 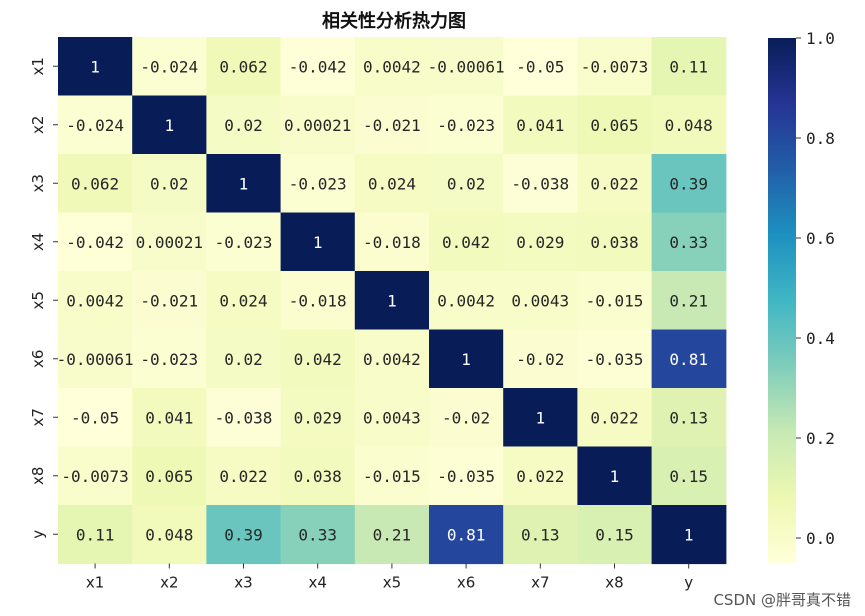 I want to click on cell-value-label: -0.042, so click(x=95, y=242).